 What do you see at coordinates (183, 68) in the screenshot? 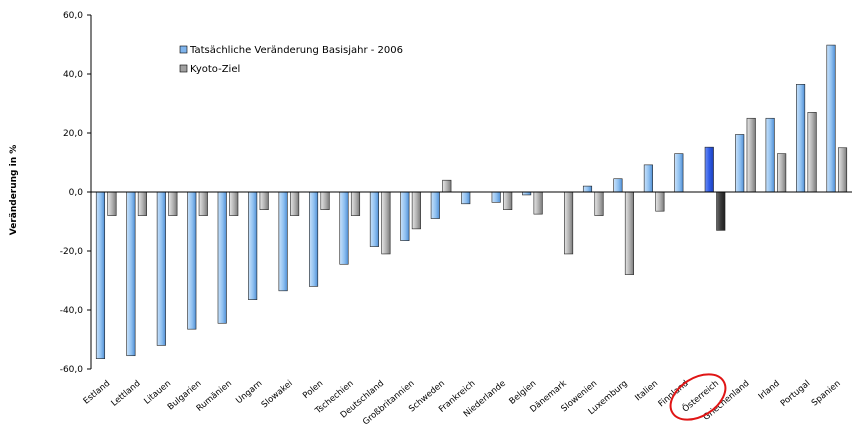
I see `legend-swatch-kyoto` at bounding box center [183, 68].